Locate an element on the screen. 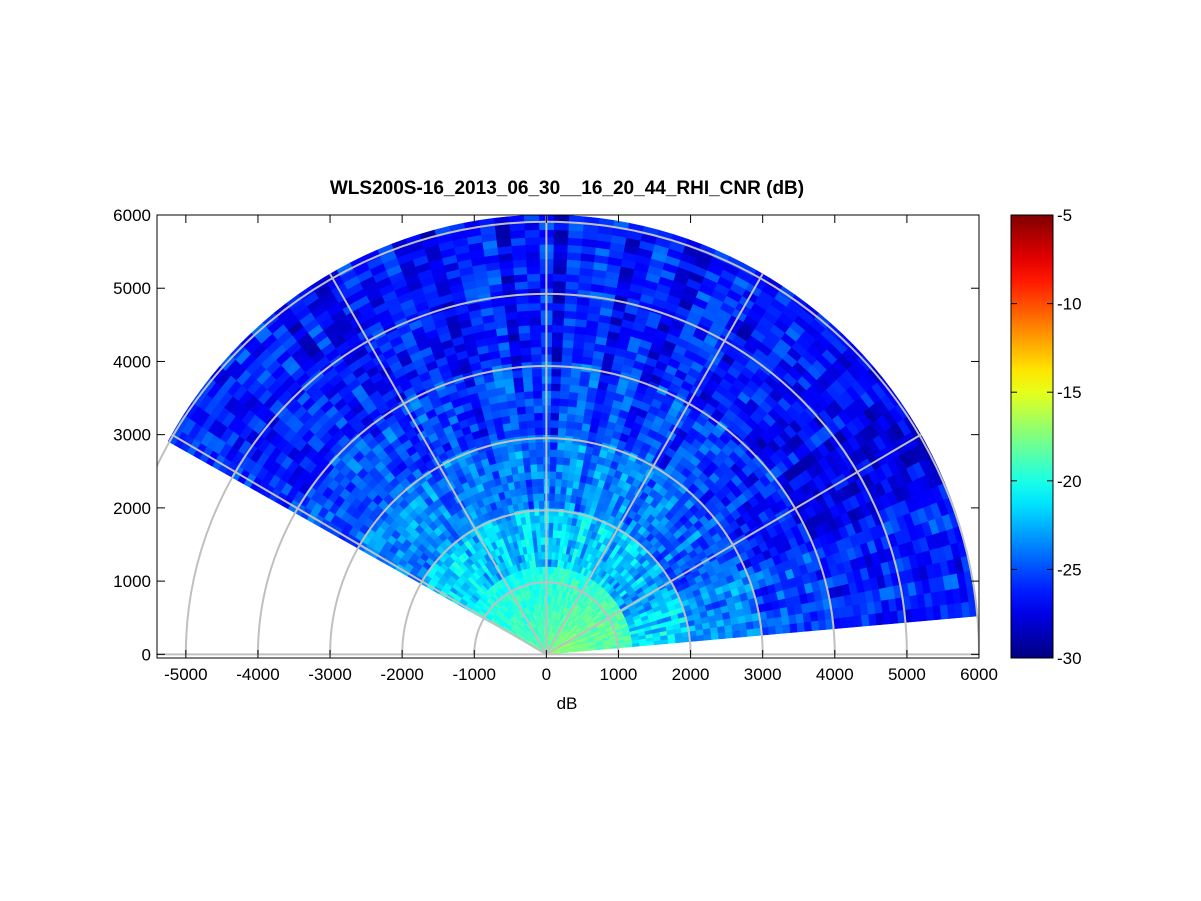 Image resolution: width=1201 pixels, height=901 pixels. colorbar-tick-label: -15 is located at coordinates (1069, 392).